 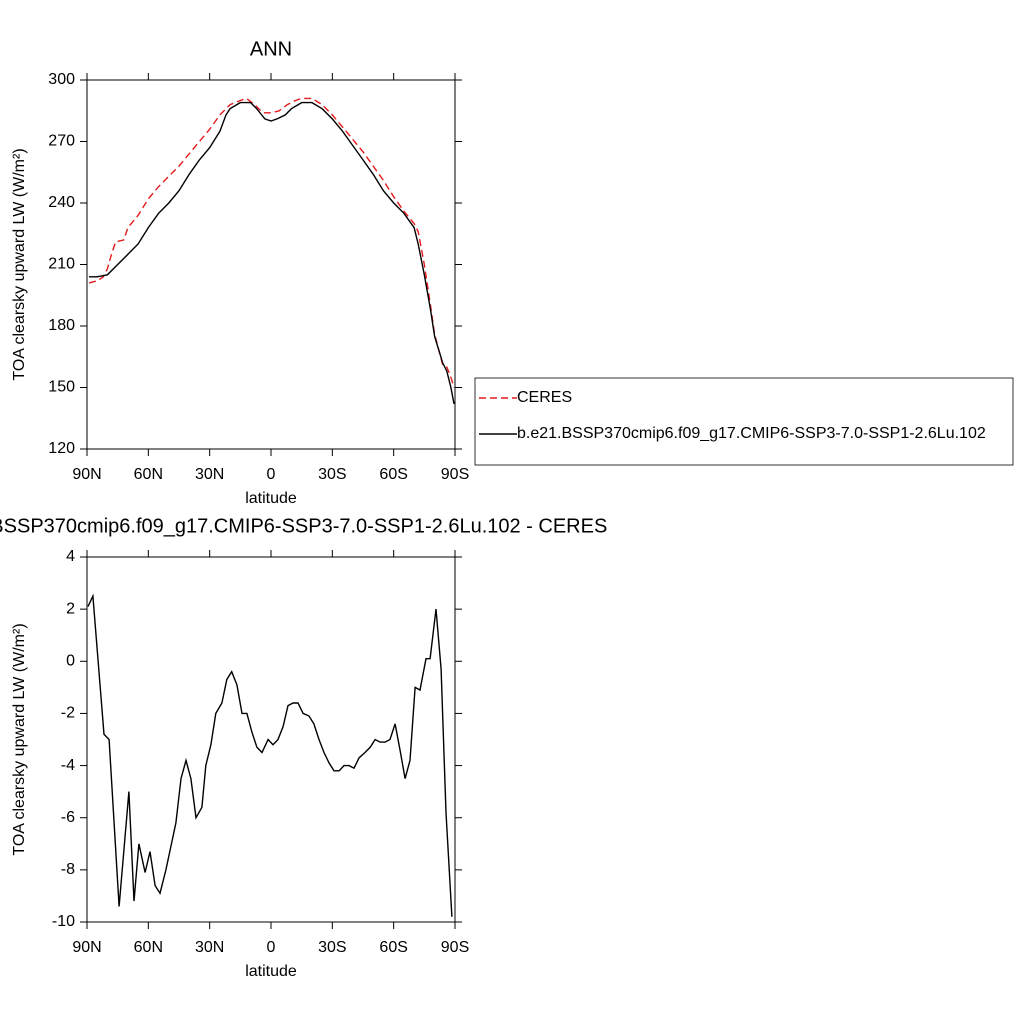 What do you see at coordinates (68, 765) in the screenshot?
I see `y-tick-label: -4` at bounding box center [68, 765].